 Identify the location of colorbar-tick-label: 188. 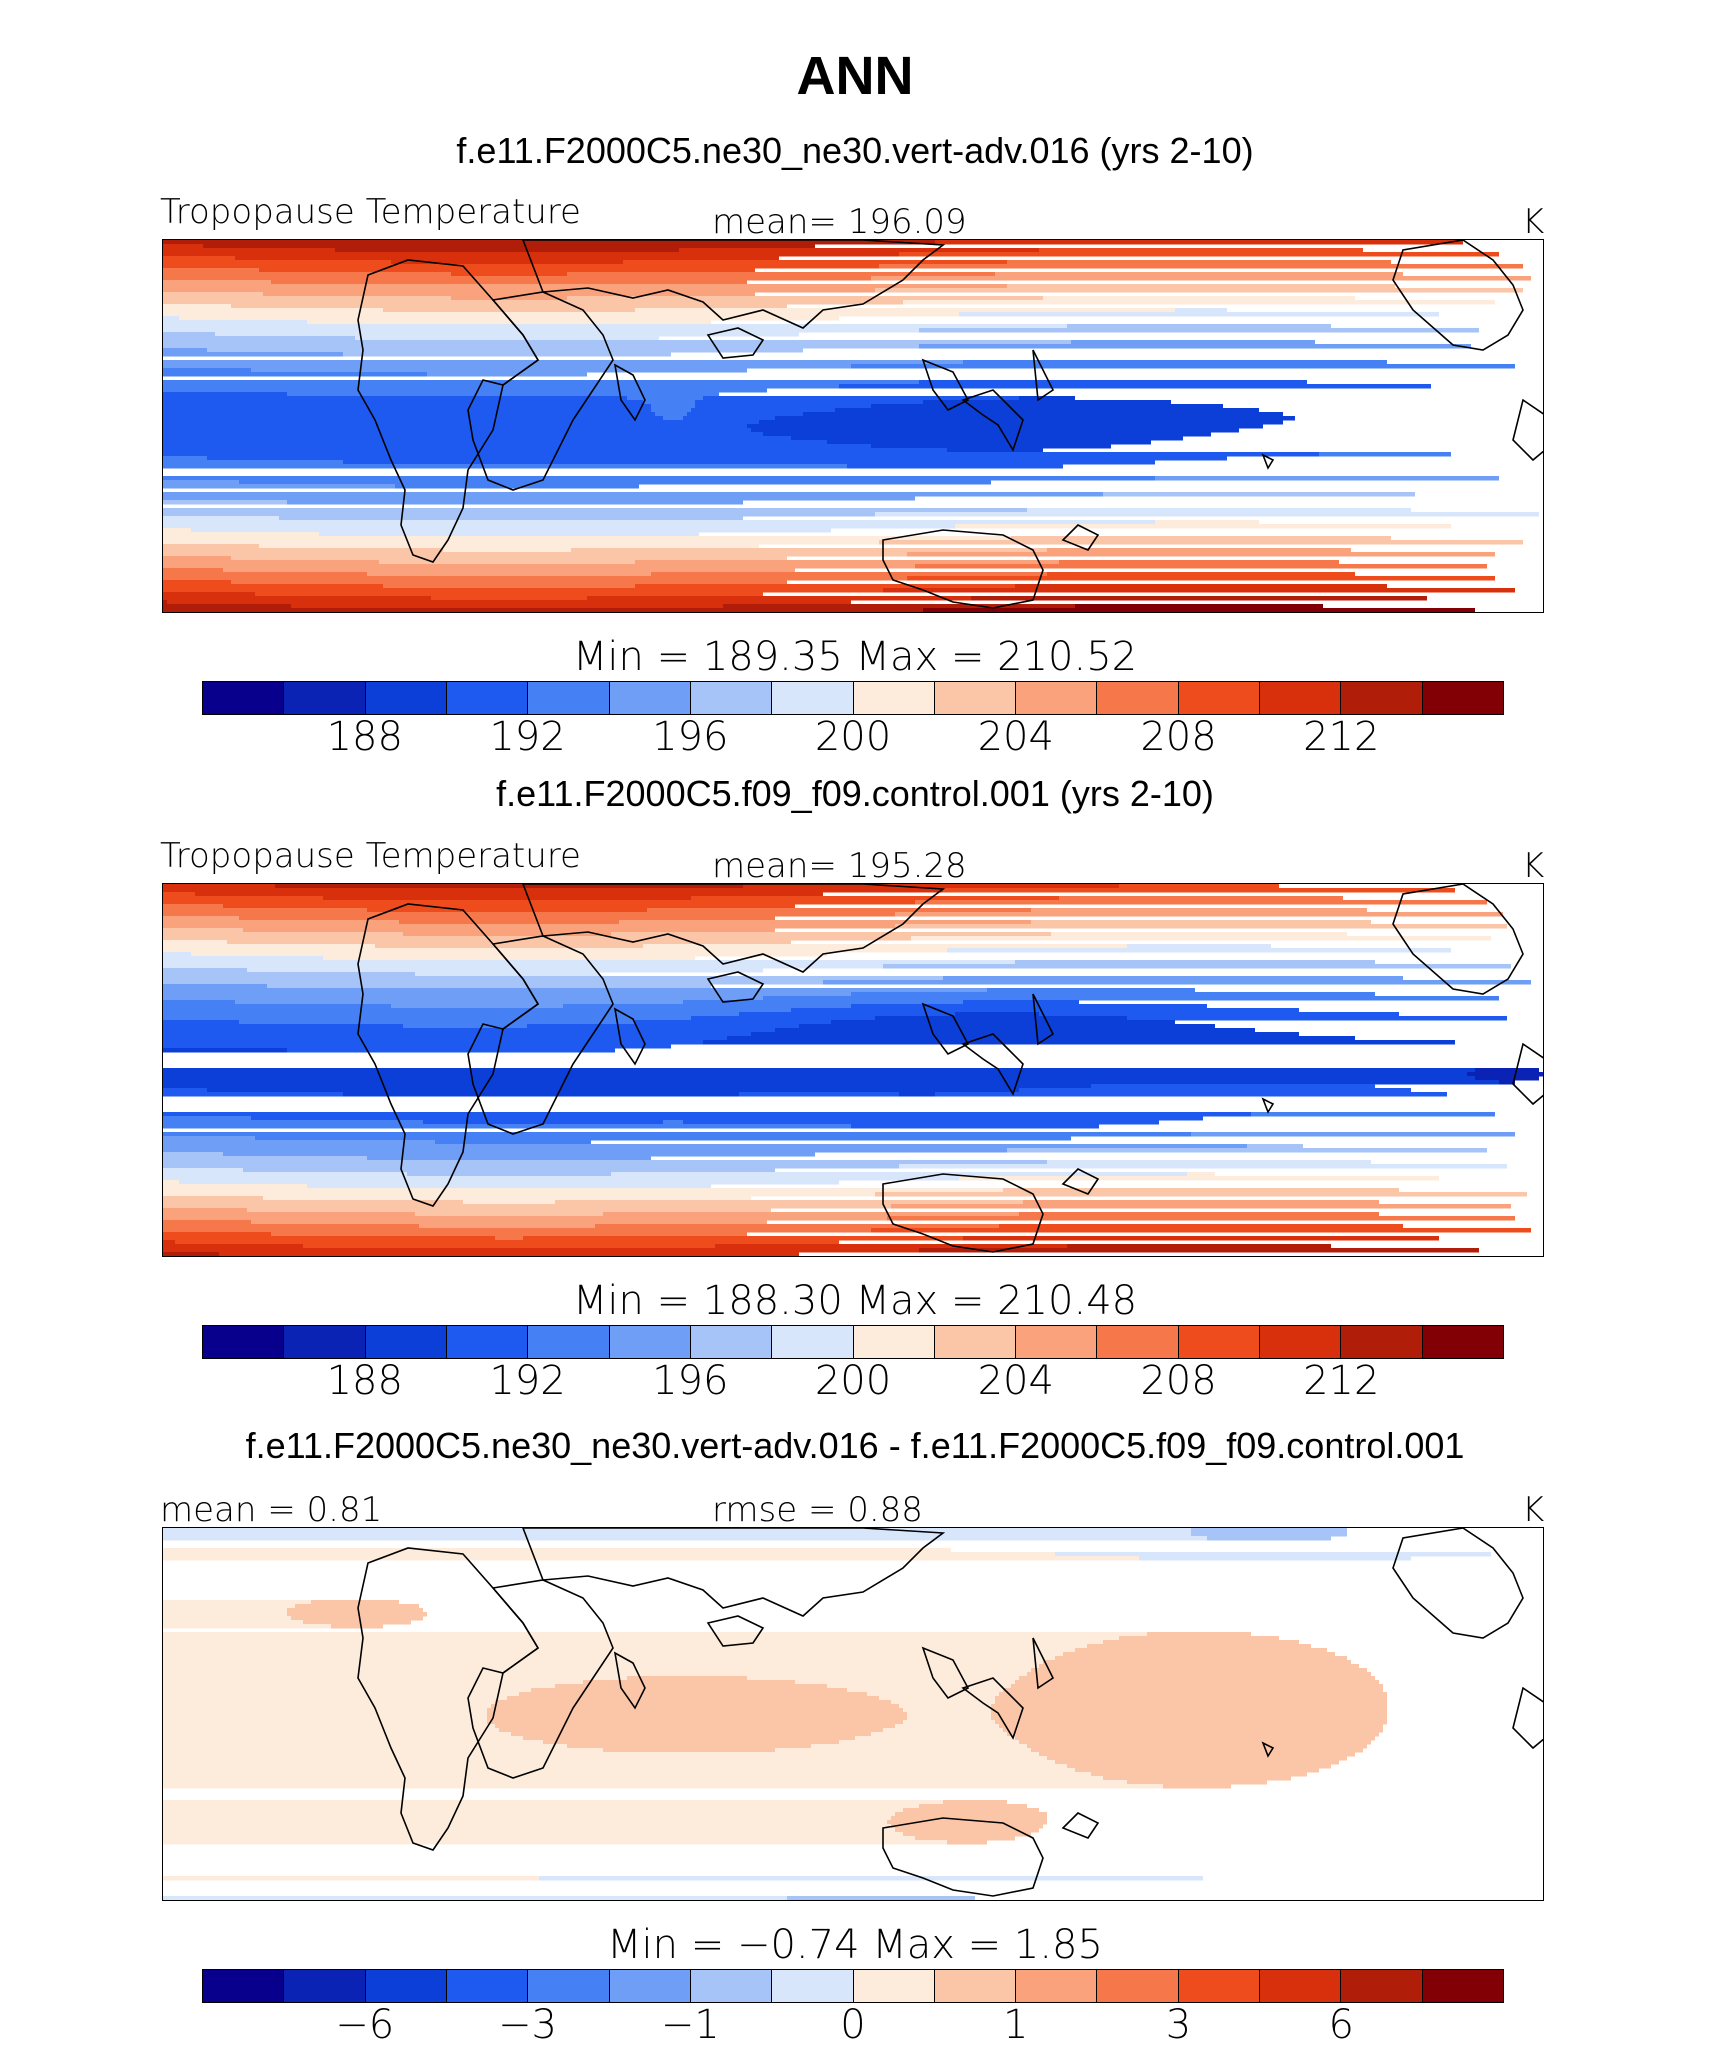
(364, 737).